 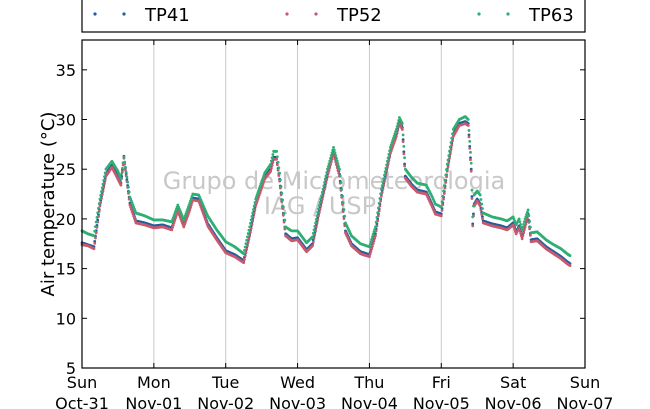 What do you see at coordinates (334, 193) in the screenshot?
I see `watermark: Grupo de Micrometeorologia IAG / USP` at bounding box center [334, 193].